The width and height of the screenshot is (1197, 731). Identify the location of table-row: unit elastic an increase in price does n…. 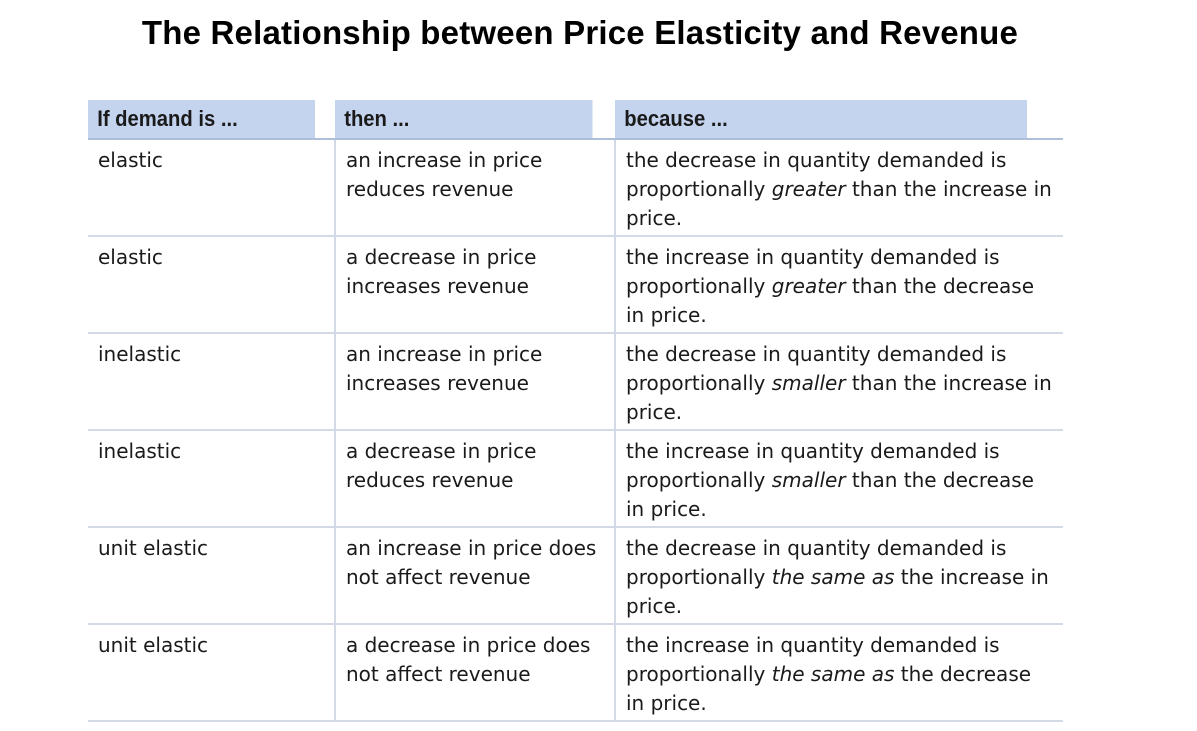
(575, 576).